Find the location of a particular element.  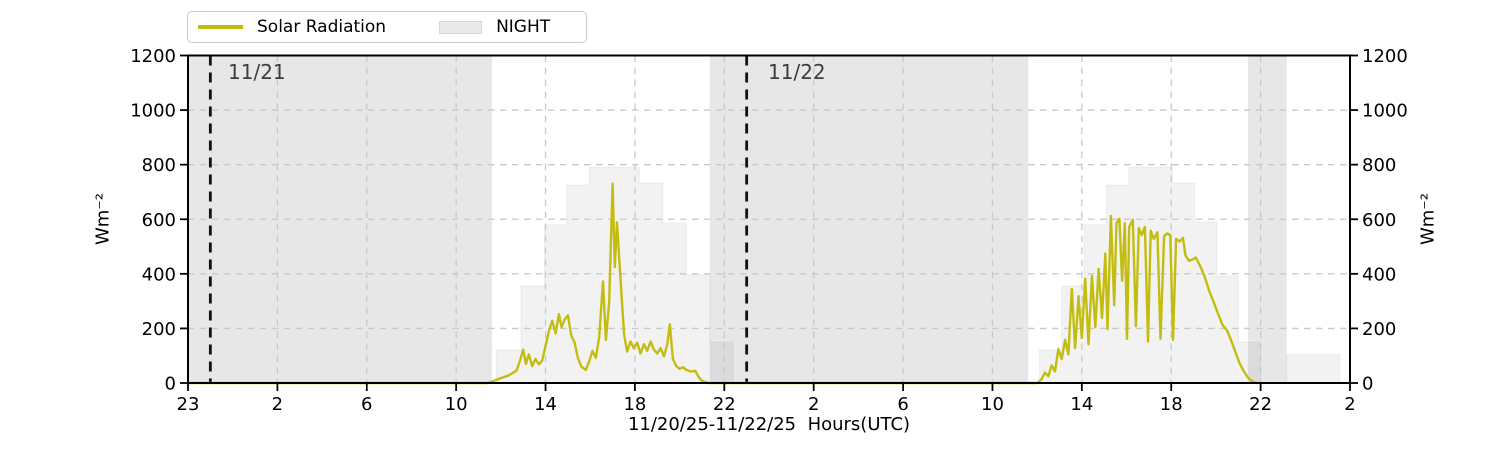

x-tick-label: 23 is located at coordinates (188, 404).